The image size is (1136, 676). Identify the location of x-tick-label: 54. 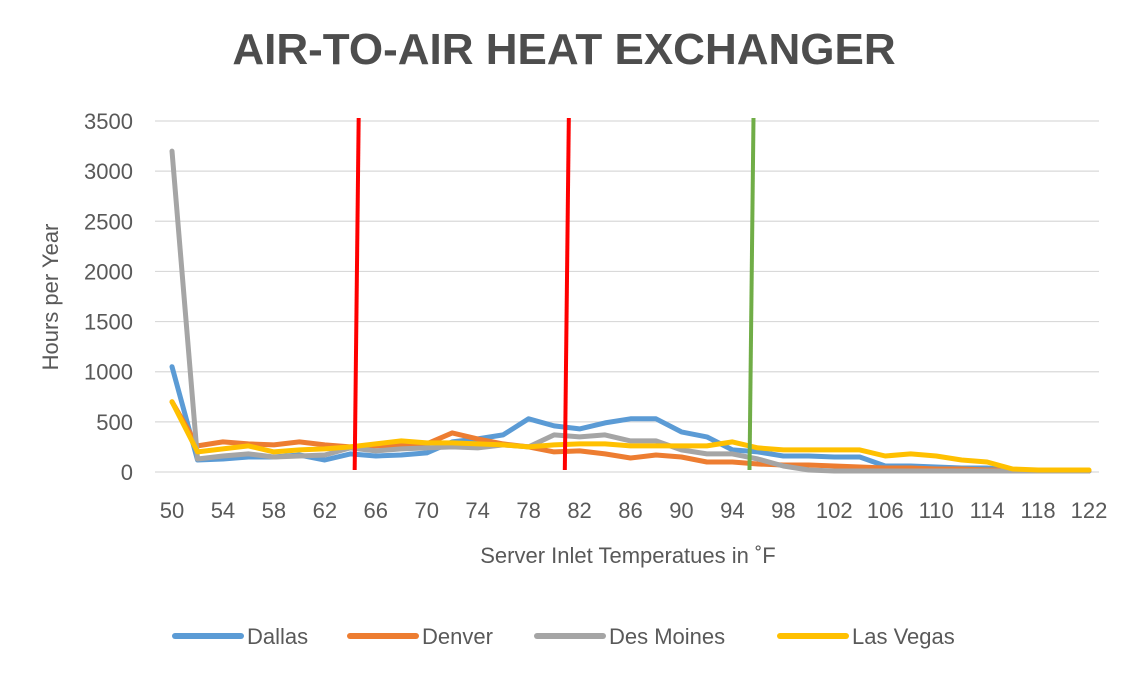
(223, 510).